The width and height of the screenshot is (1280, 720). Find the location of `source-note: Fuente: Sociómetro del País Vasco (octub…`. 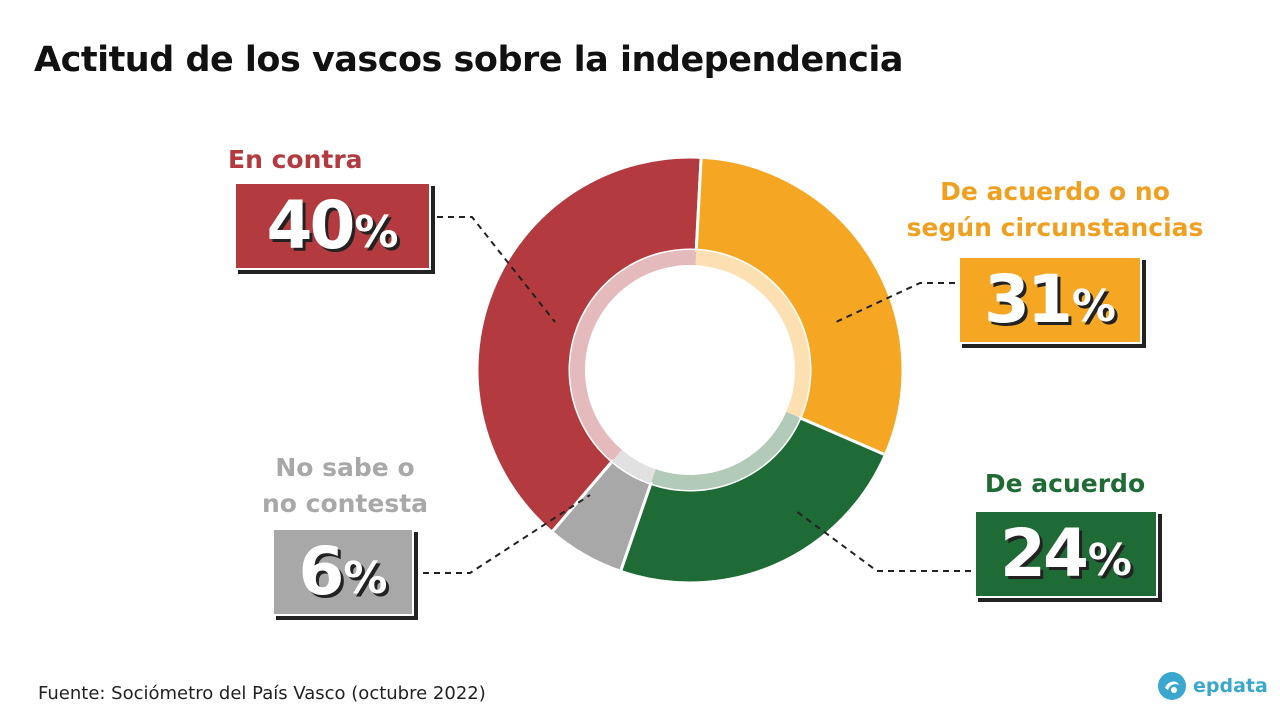

source-note: Fuente: Sociómetro del País Vasco (octub… is located at coordinates (262, 693).